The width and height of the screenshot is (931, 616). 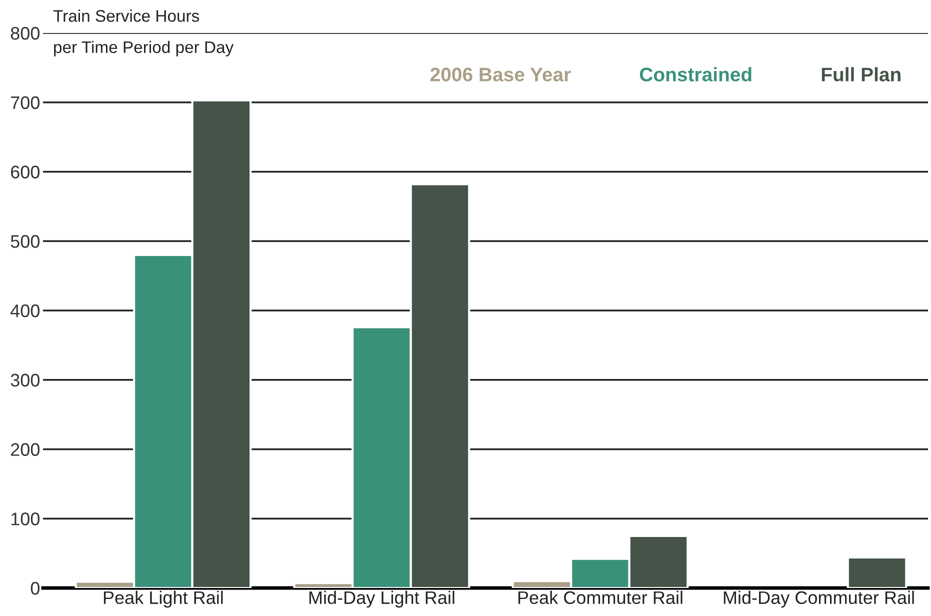 What do you see at coordinates (25, 33) in the screenshot?
I see `y-tick-label: 800` at bounding box center [25, 33].